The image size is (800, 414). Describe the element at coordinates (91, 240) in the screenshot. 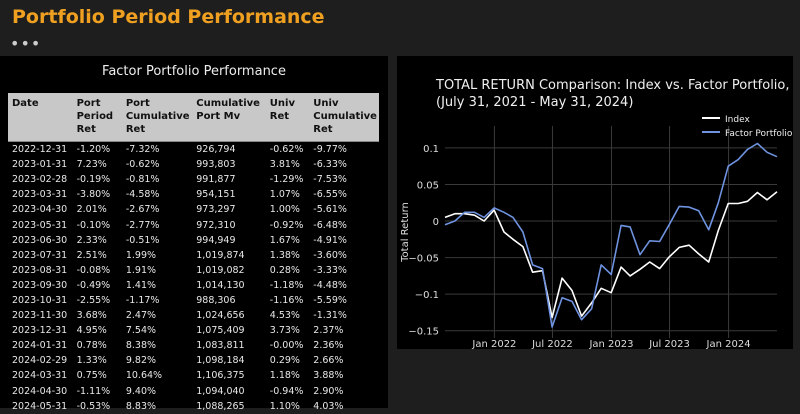

I see `cell-port-period-ret: 2.33%` at that location.